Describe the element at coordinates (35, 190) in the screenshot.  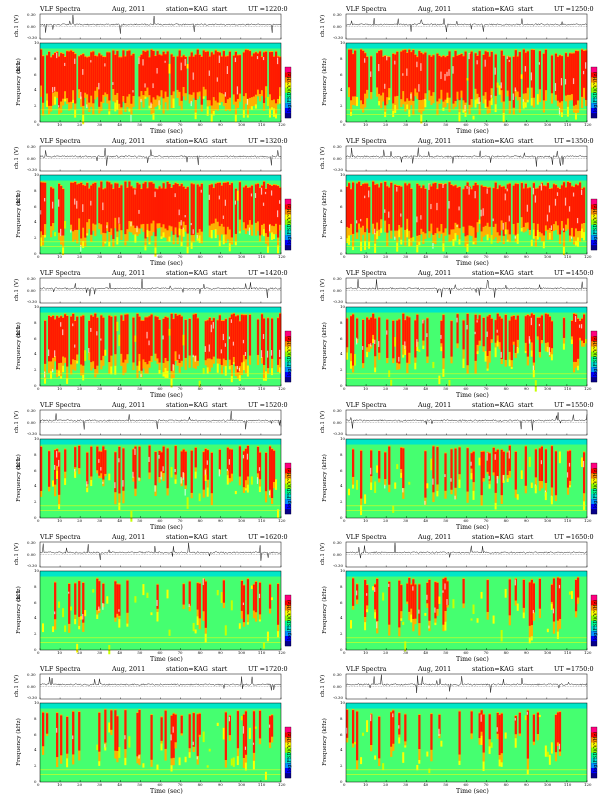
I see `y-tick-label: 8` at that location.